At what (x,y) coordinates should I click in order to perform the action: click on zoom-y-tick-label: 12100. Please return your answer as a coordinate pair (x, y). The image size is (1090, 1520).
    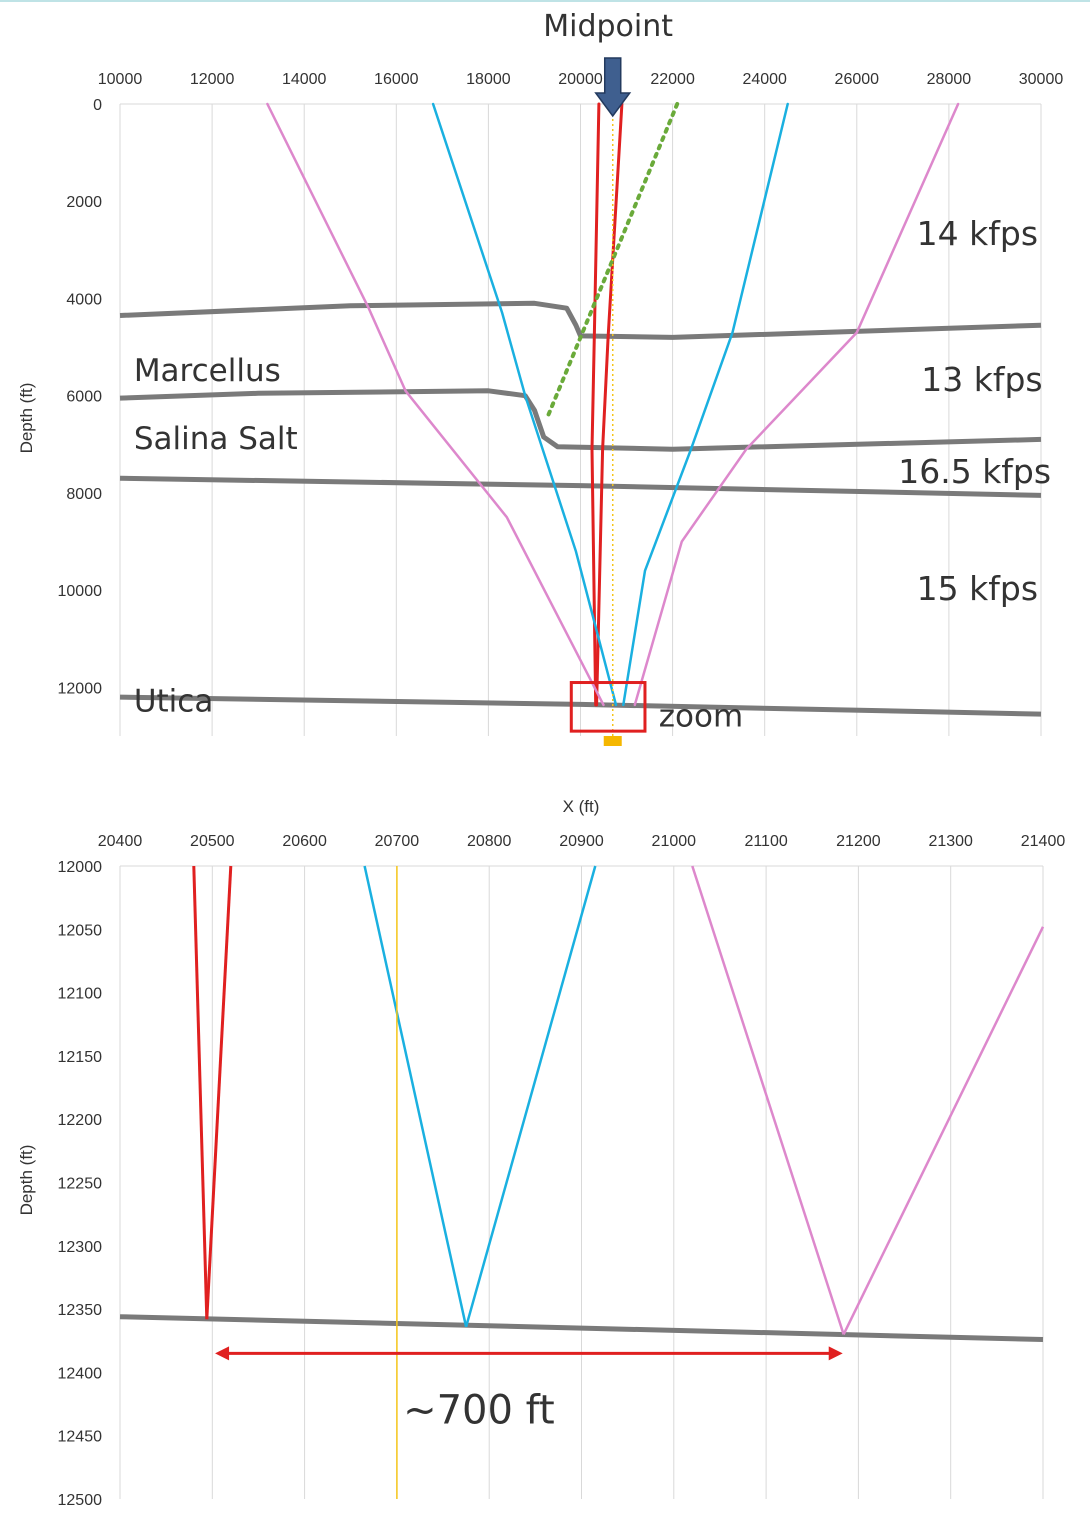
    Looking at the image, I should click on (80, 994).